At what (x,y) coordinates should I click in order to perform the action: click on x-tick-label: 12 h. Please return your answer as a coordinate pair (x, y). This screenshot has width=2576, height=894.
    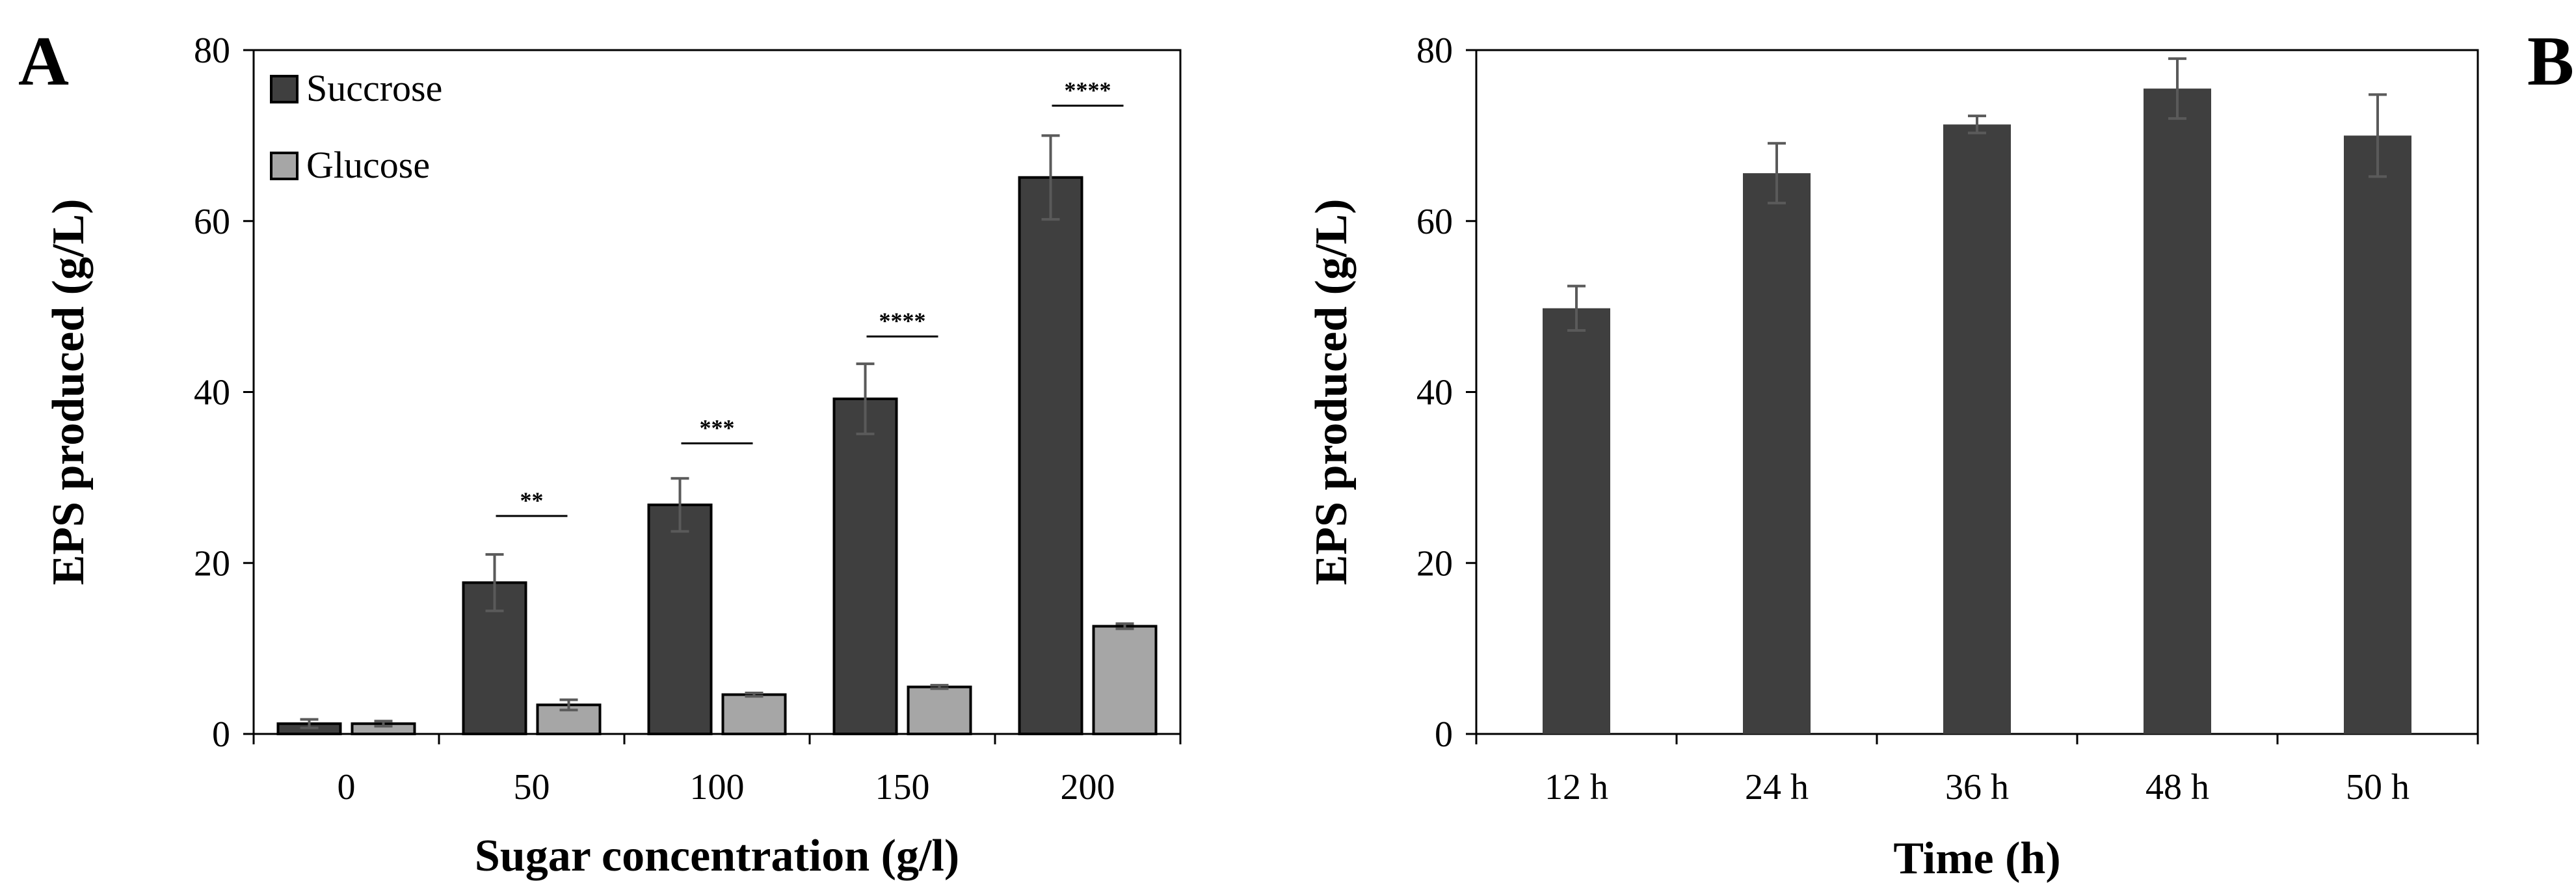
    Looking at the image, I should click on (1576, 787).